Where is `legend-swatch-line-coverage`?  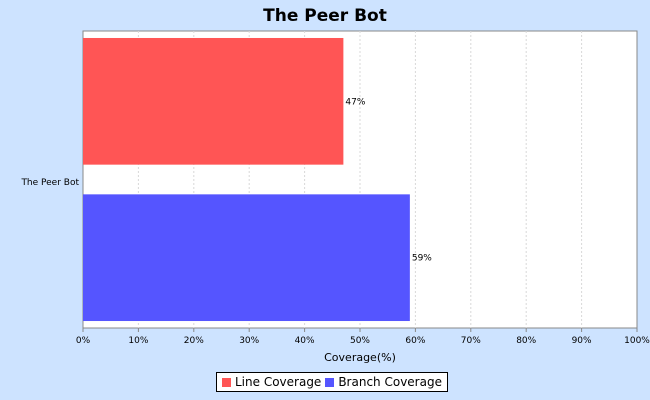
legend-swatch-line-coverage is located at coordinates (226, 382).